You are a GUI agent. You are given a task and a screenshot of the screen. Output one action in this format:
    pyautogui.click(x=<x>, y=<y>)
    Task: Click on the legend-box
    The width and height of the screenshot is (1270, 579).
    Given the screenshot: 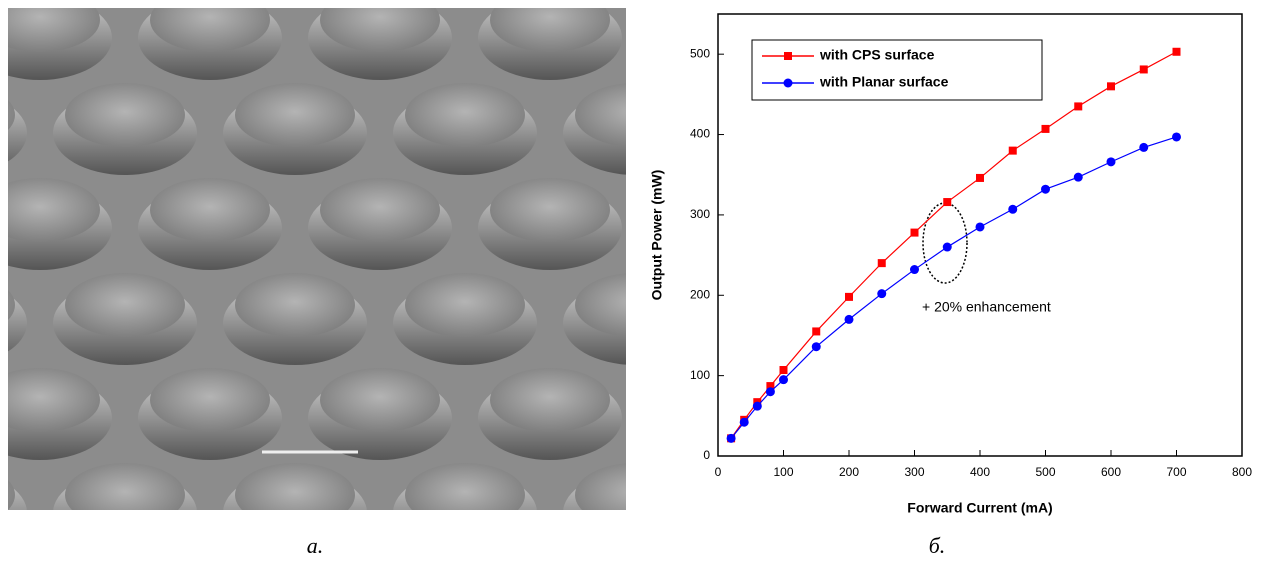 What is the action you would take?
    pyautogui.click(x=897, y=70)
    